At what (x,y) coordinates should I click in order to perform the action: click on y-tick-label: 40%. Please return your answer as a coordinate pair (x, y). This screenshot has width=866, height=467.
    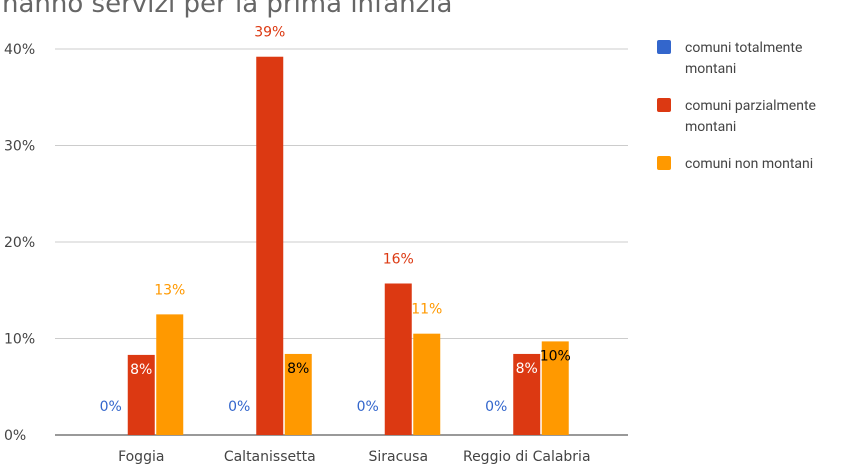
    Looking at the image, I should click on (19, 50).